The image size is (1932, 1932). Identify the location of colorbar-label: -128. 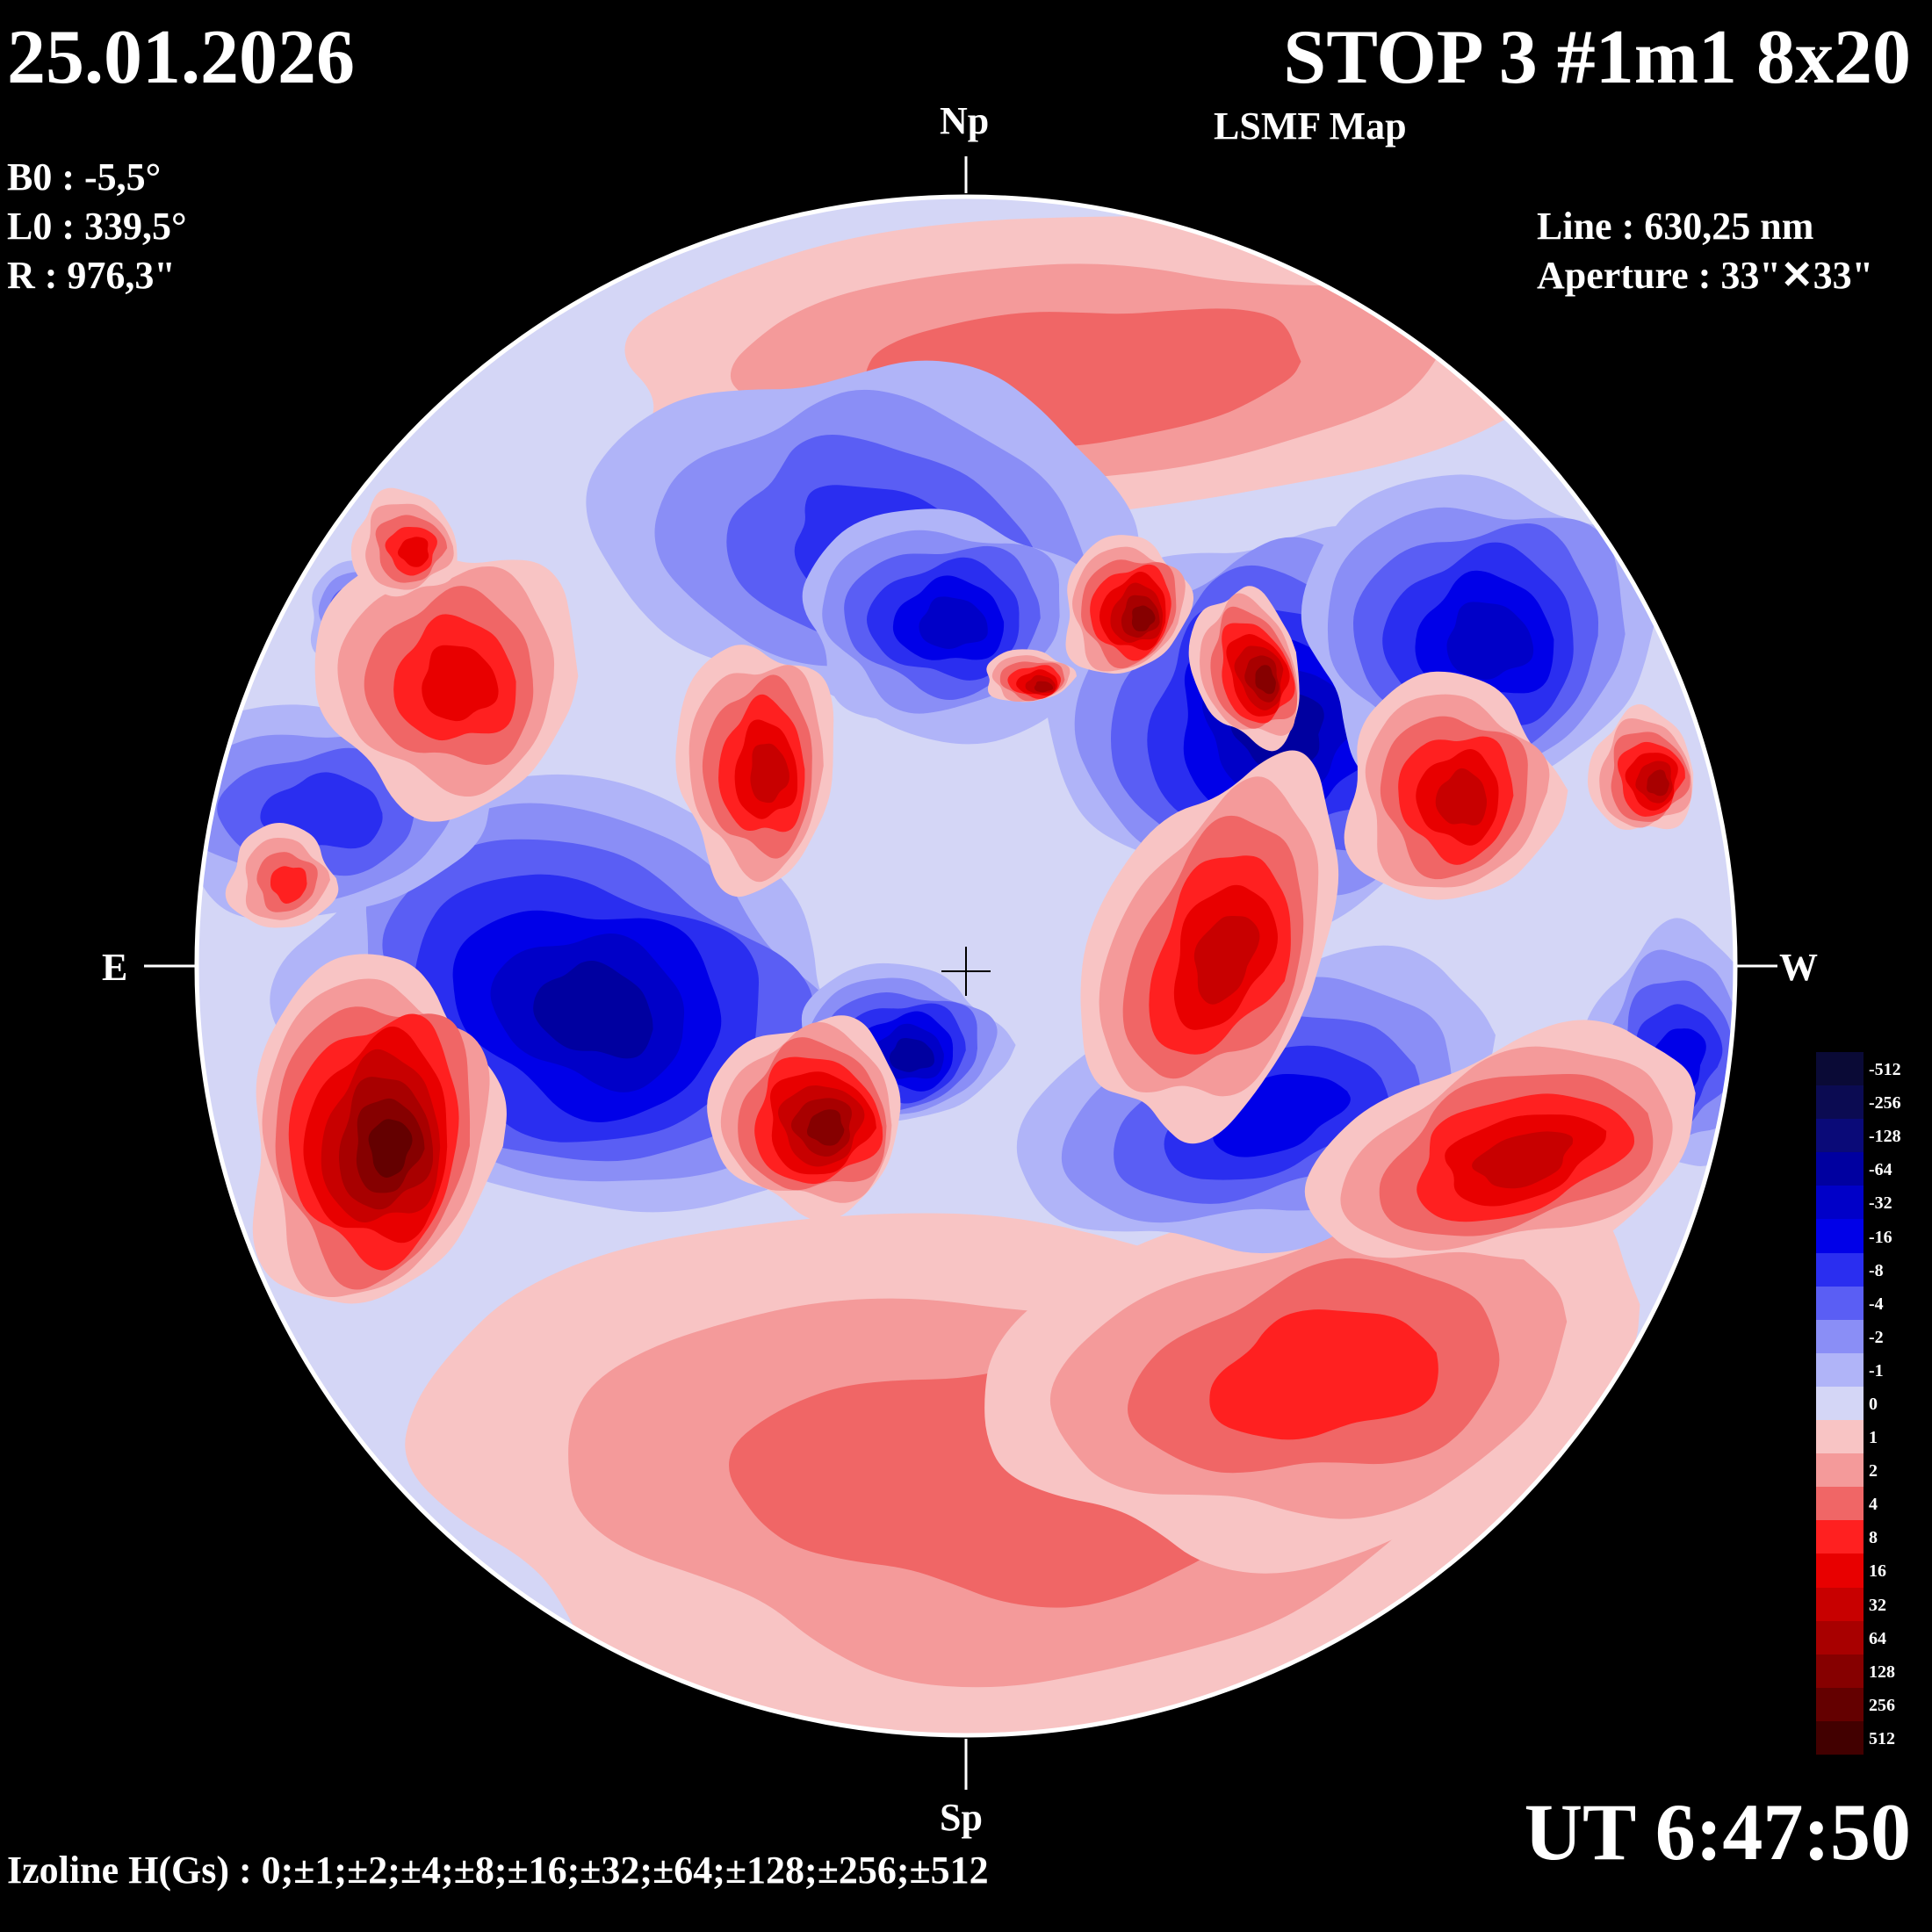
(1885, 1137).